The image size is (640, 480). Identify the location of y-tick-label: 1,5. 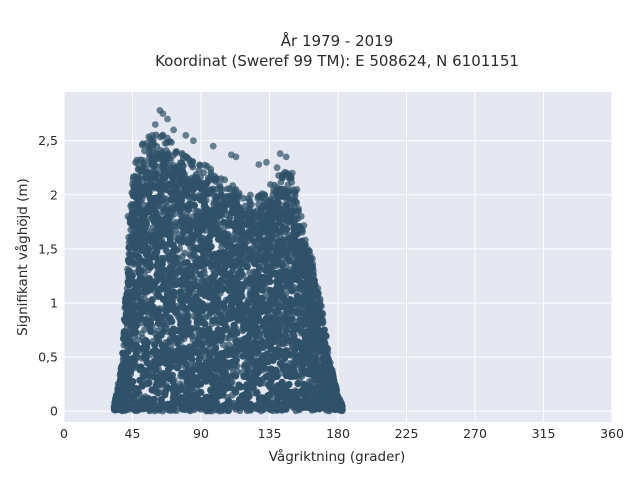
(48, 248).